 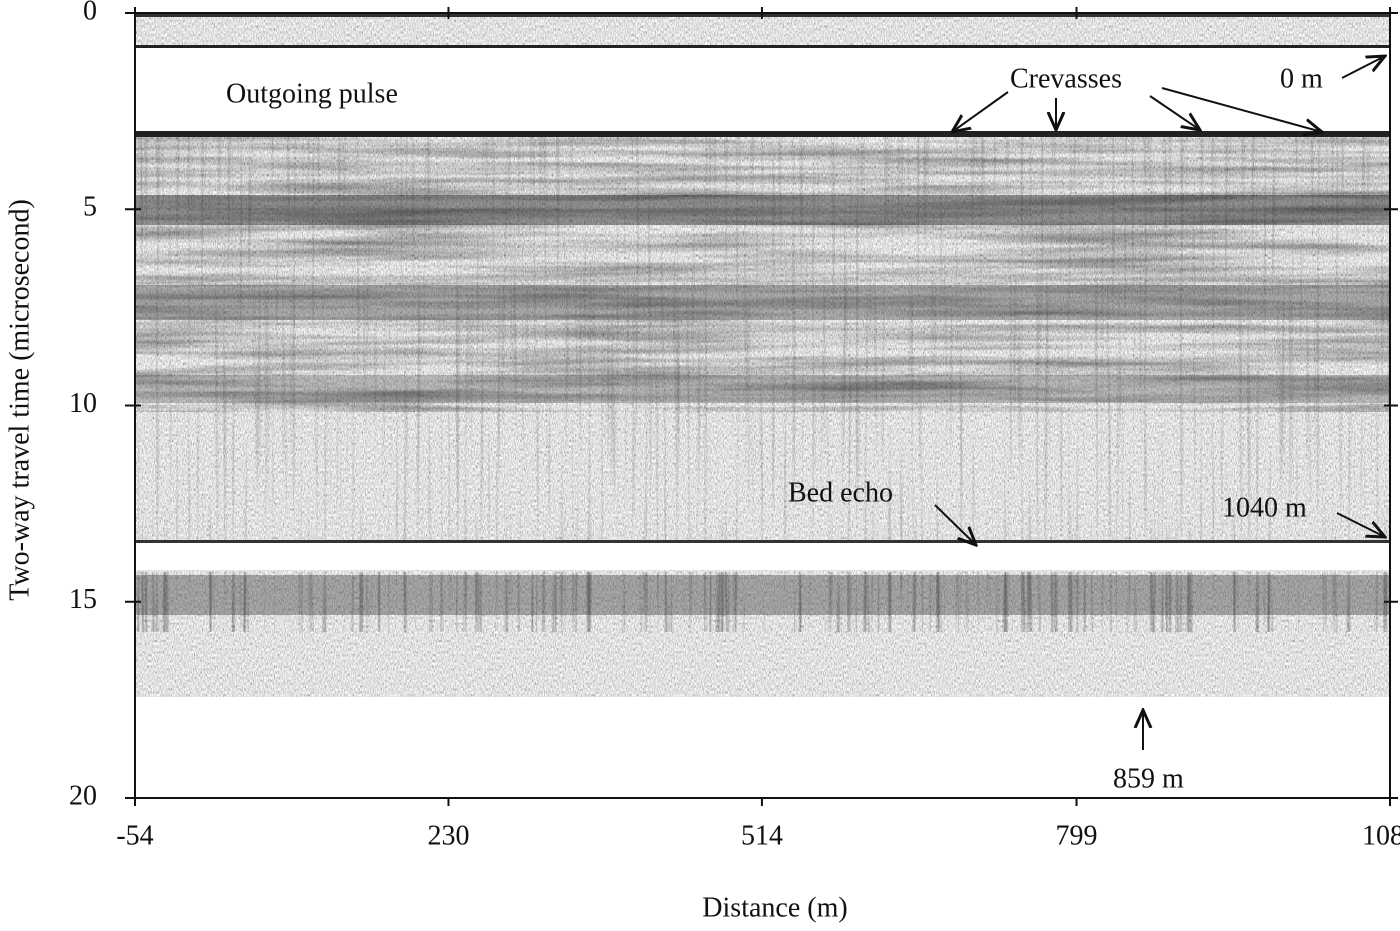 I want to click on y-tick-label: 0, so click(x=90, y=13).